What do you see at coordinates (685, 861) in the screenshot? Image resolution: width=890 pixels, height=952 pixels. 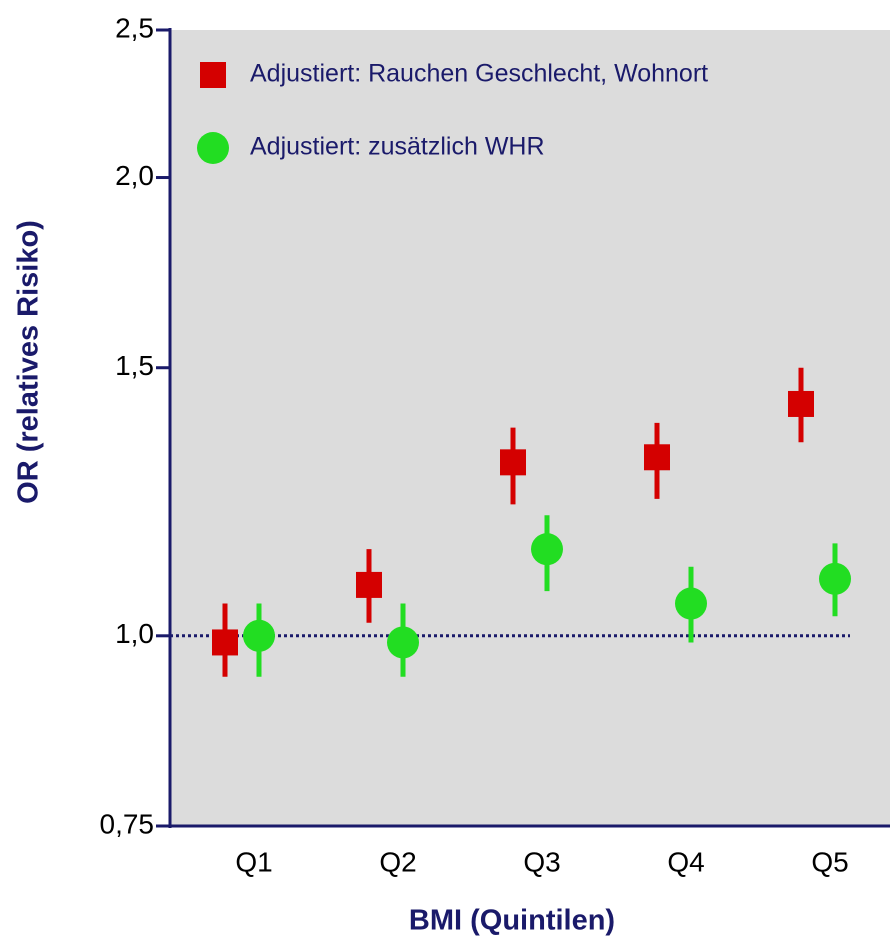 I see `x-tick-label: Q4` at bounding box center [685, 861].